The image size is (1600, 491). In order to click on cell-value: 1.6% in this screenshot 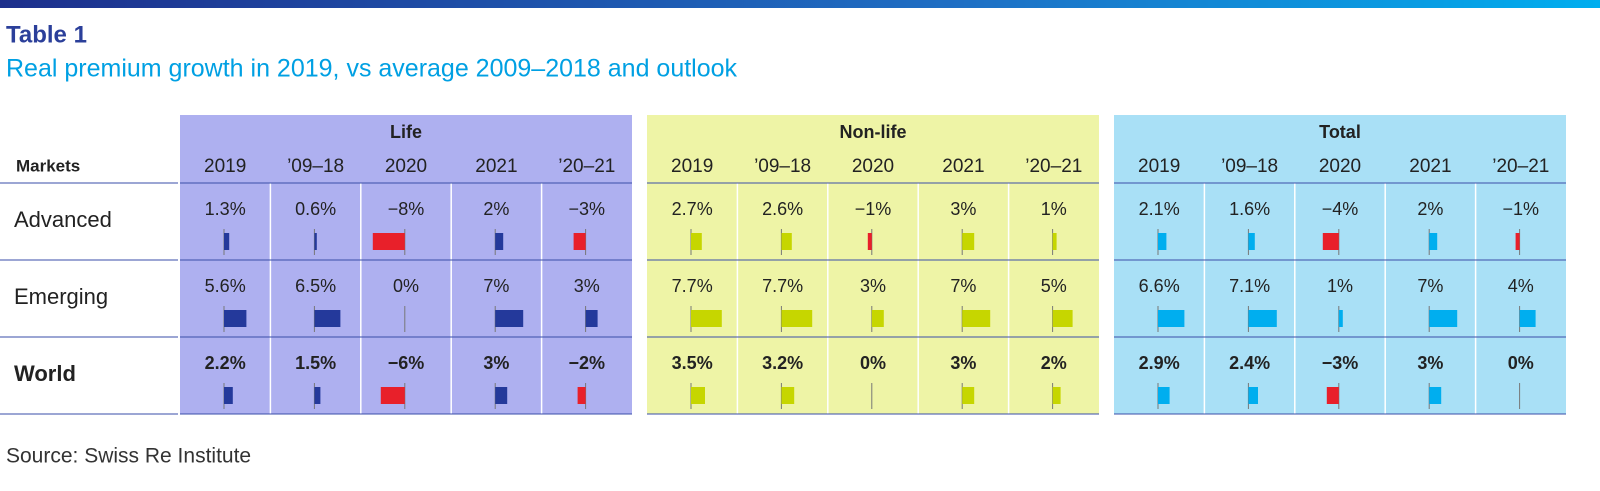, I will do `click(1249, 209)`.